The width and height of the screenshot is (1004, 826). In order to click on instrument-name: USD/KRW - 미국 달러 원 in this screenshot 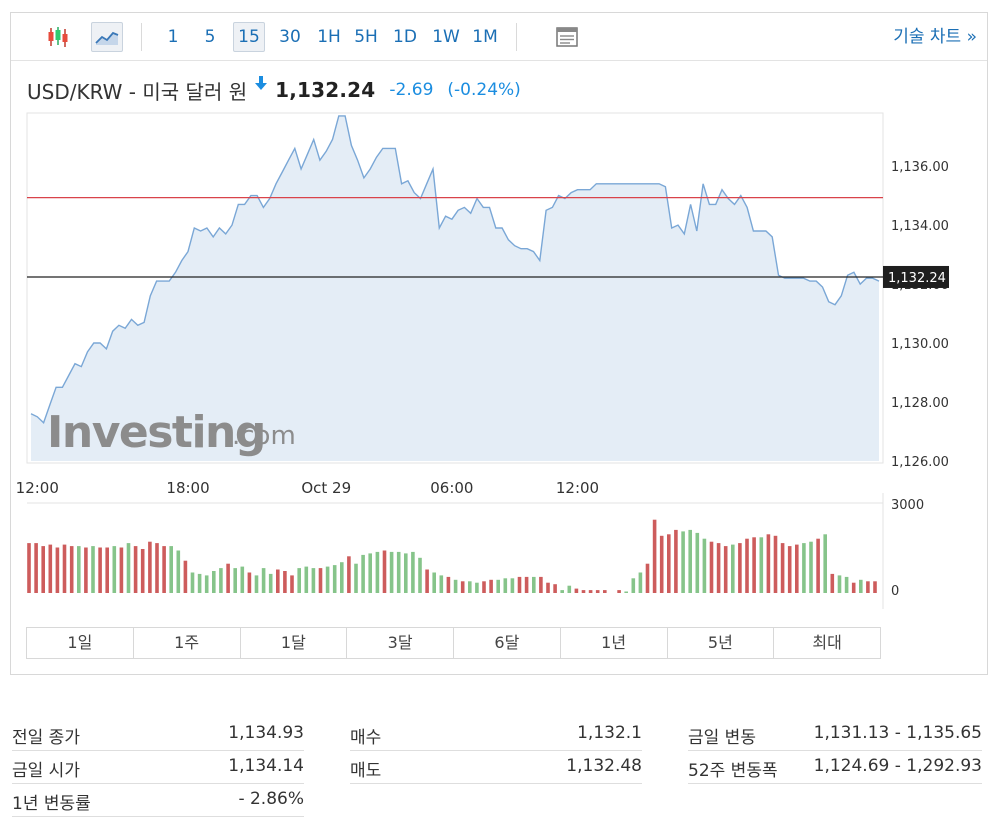, I will do `click(137, 91)`.